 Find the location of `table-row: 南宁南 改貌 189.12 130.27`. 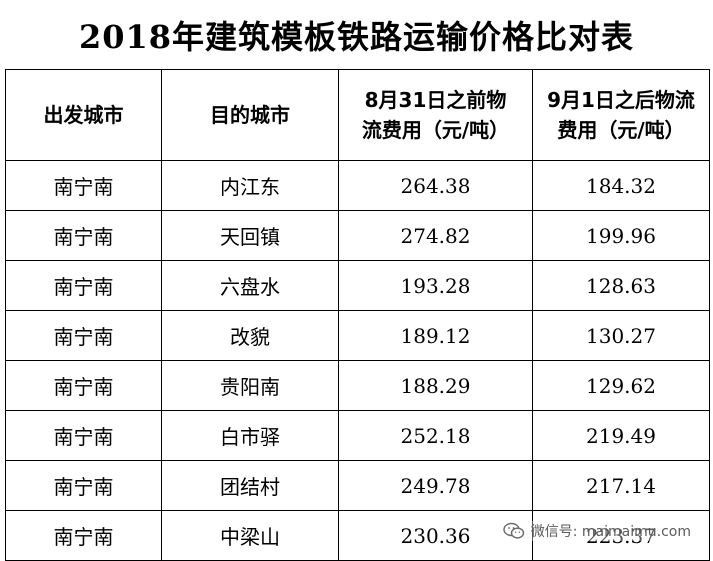

table-row: 南宁南 改貌 189.12 130.27 is located at coordinates (357, 335).